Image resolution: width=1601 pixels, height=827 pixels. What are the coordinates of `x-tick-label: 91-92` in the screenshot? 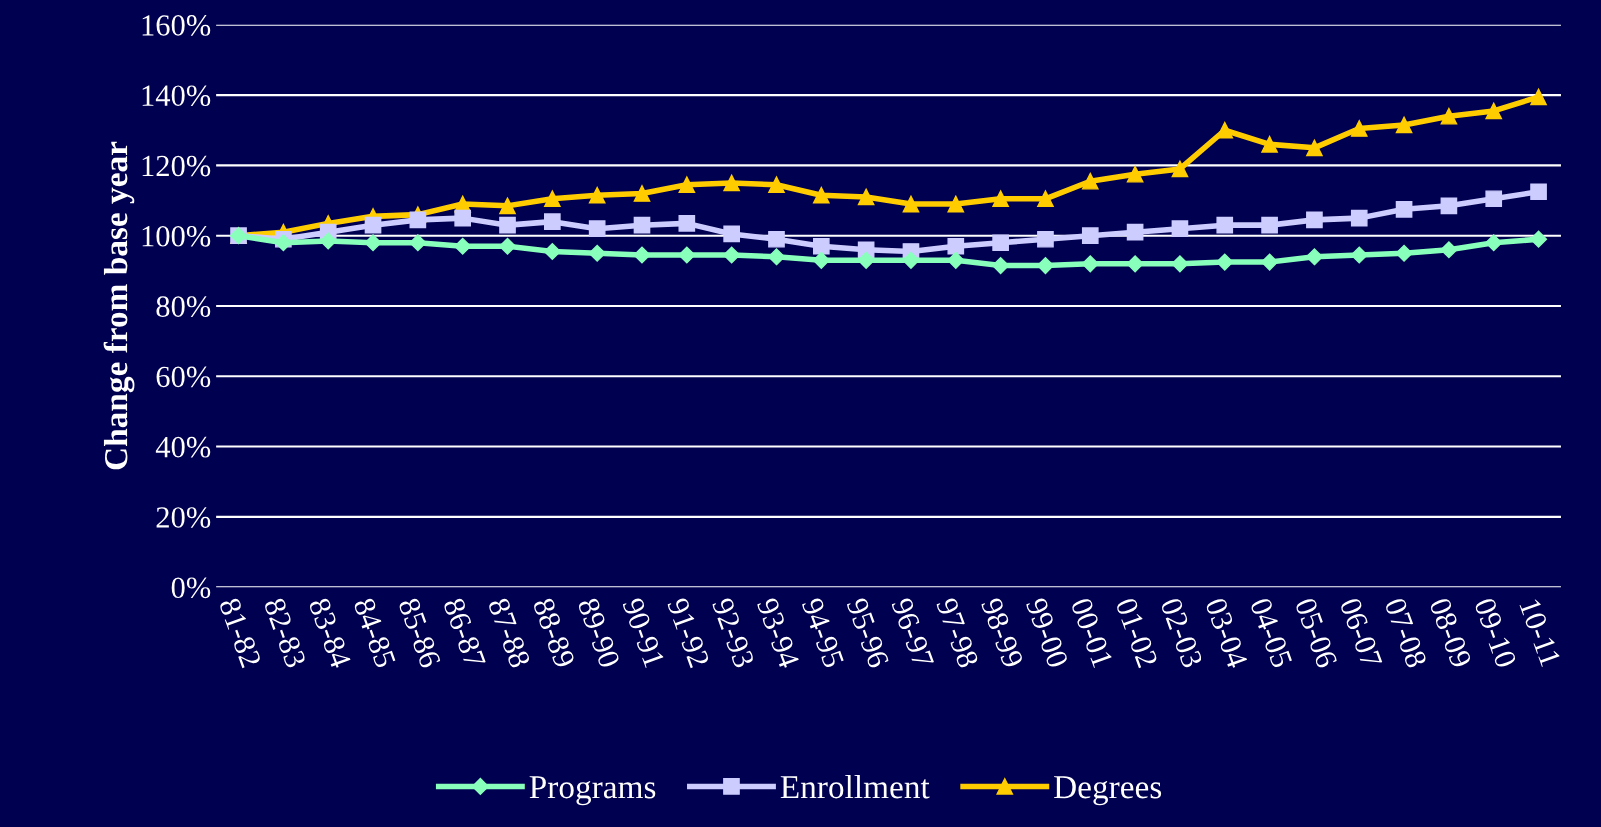 It's located at (688, 632).